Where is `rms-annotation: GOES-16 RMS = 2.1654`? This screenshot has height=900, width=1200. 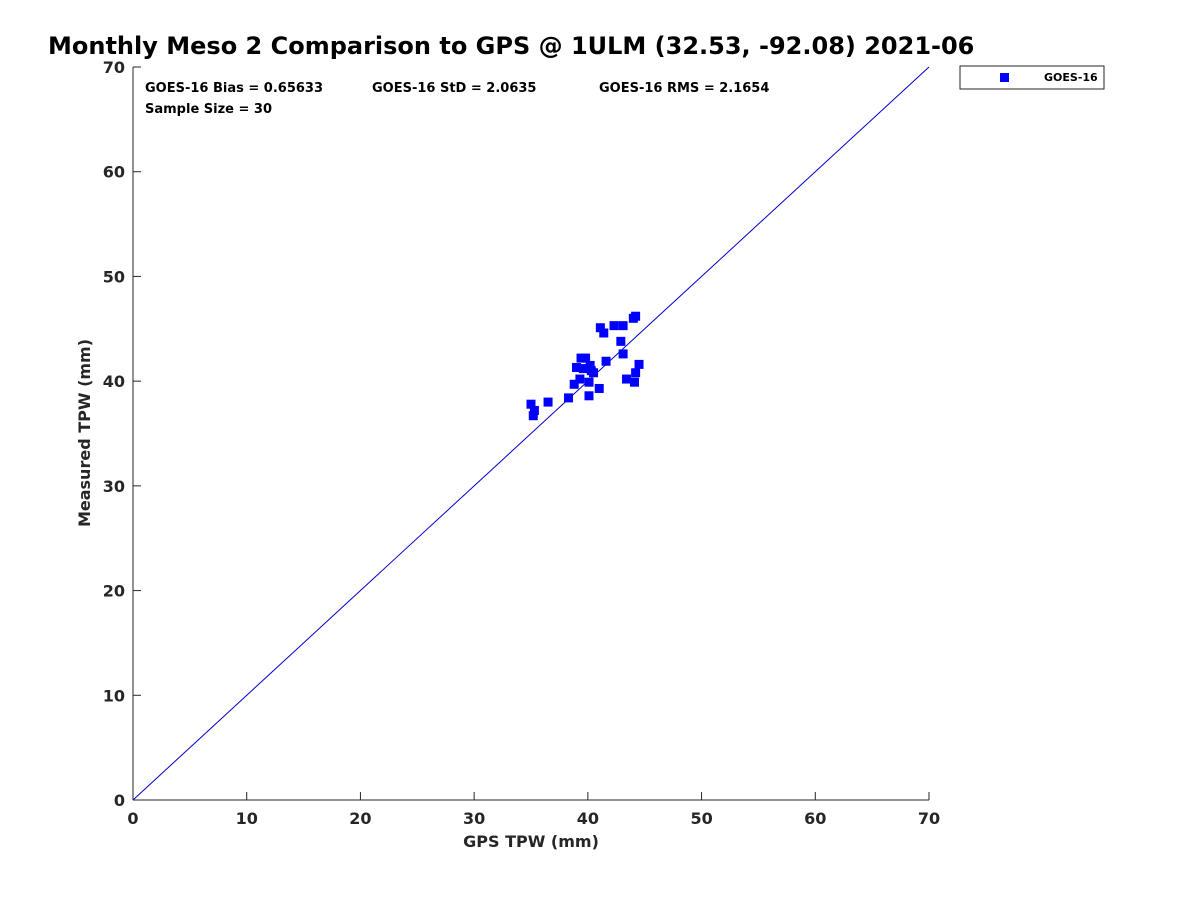
rms-annotation: GOES-16 RMS = 2.1654 is located at coordinates (684, 88).